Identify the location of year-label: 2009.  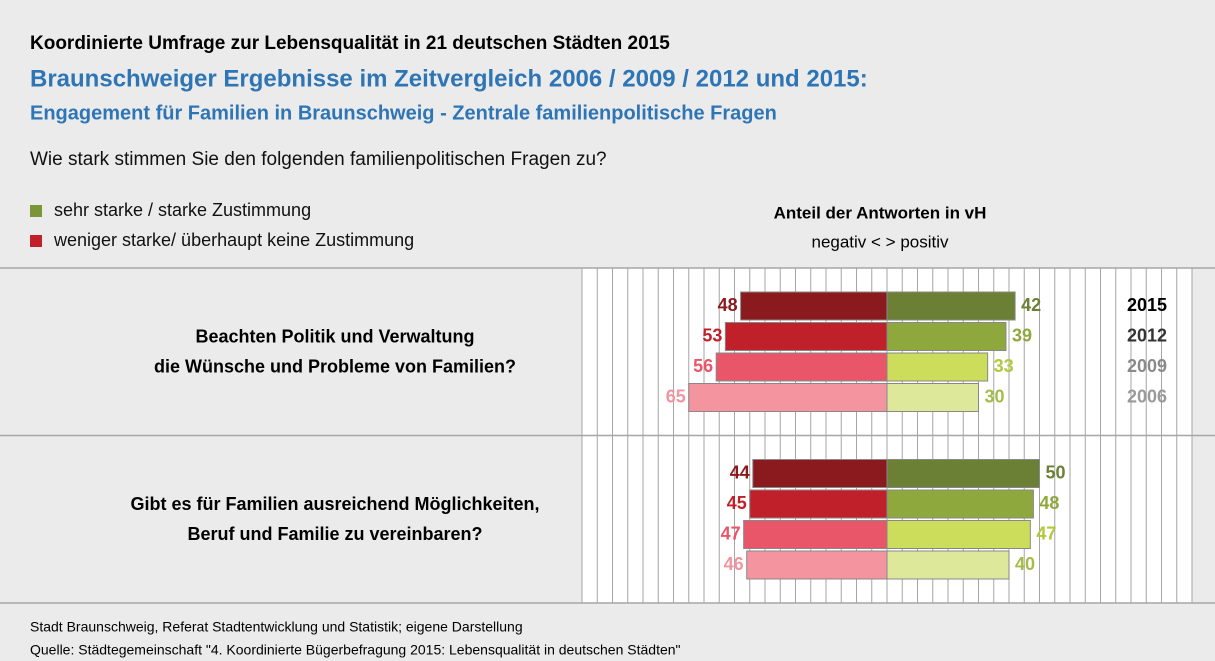
(1147, 366).